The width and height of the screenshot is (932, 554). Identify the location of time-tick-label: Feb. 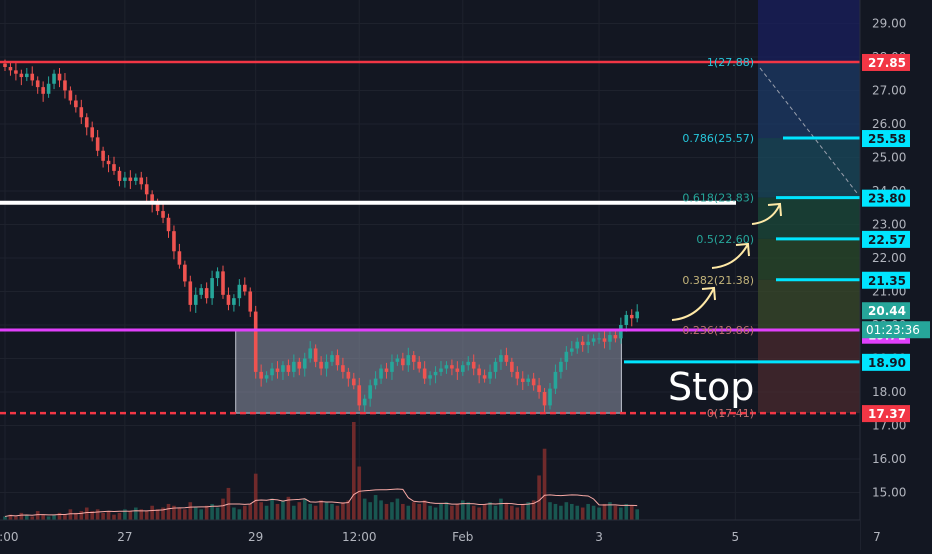
(462, 537).